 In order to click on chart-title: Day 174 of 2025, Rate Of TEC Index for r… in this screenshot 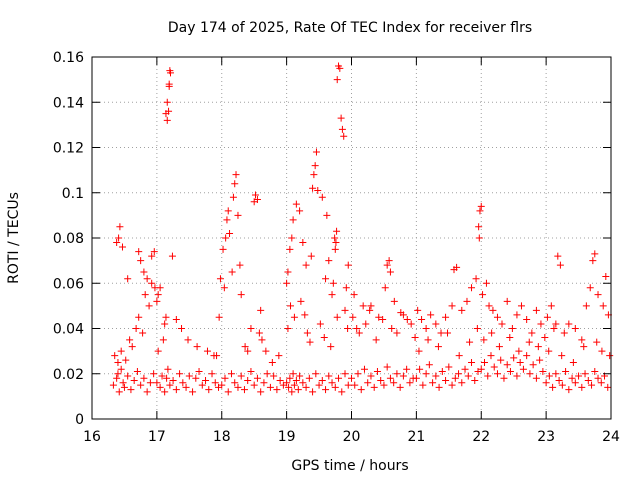, I will do `click(350, 28)`.